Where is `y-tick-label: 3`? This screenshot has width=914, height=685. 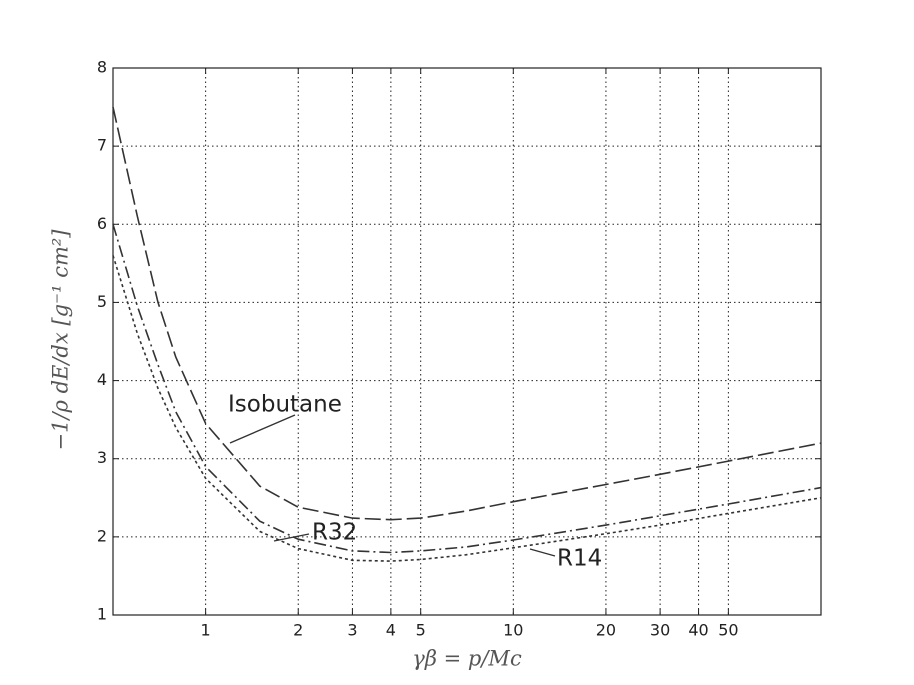
y-tick-label: 3 is located at coordinates (102, 457).